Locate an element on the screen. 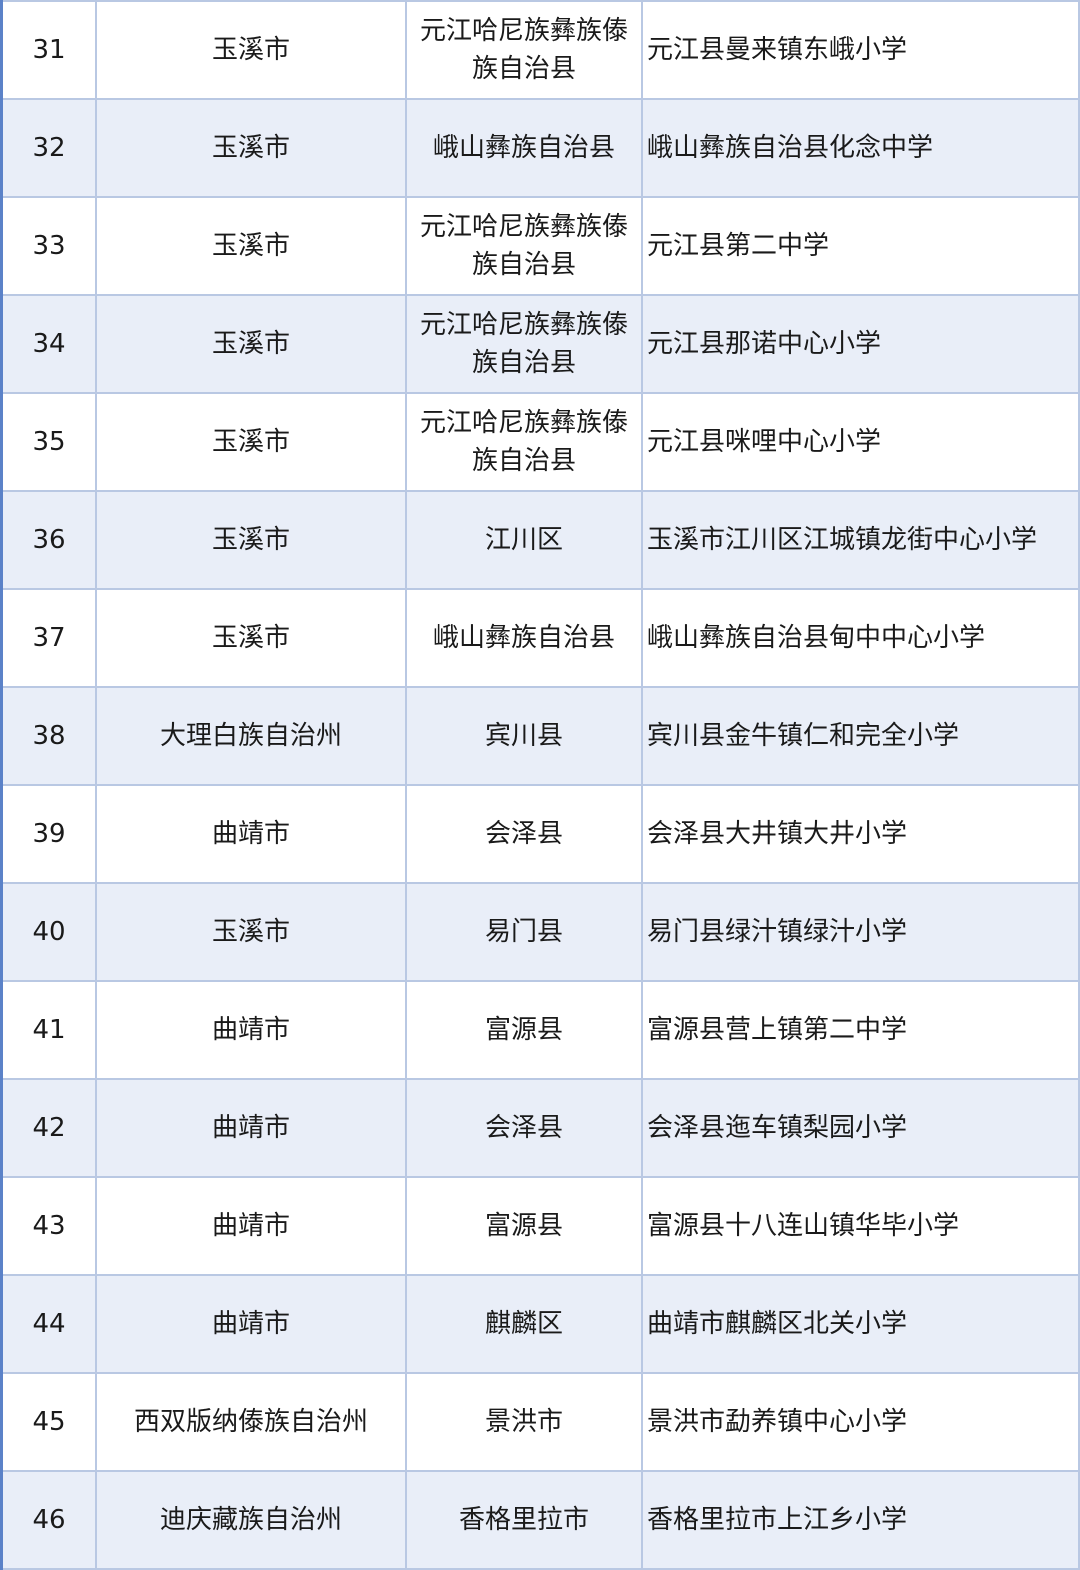  table-row: 33 玉溪市 元江哈尼族彝族傣族自治县 元江县第二中学 is located at coordinates (540, 246).